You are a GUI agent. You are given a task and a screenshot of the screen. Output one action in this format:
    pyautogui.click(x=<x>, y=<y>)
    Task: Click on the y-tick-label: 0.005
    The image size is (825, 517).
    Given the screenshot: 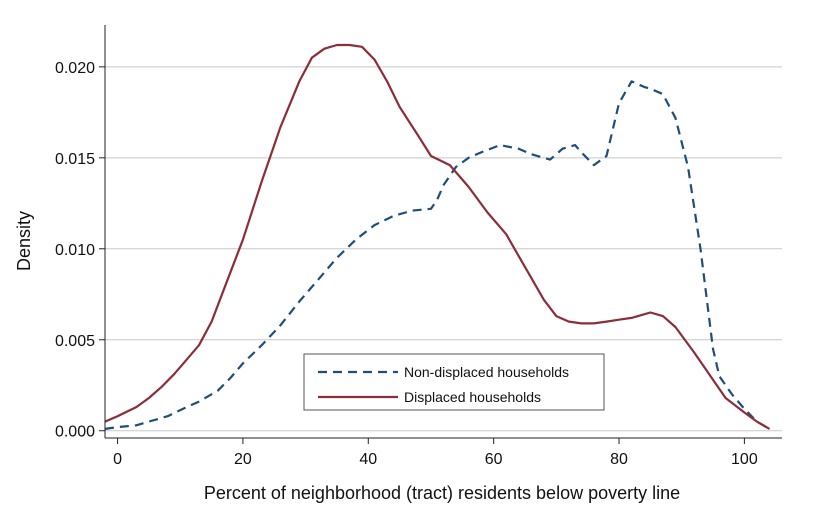 What is the action you would take?
    pyautogui.click(x=75, y=341)
    